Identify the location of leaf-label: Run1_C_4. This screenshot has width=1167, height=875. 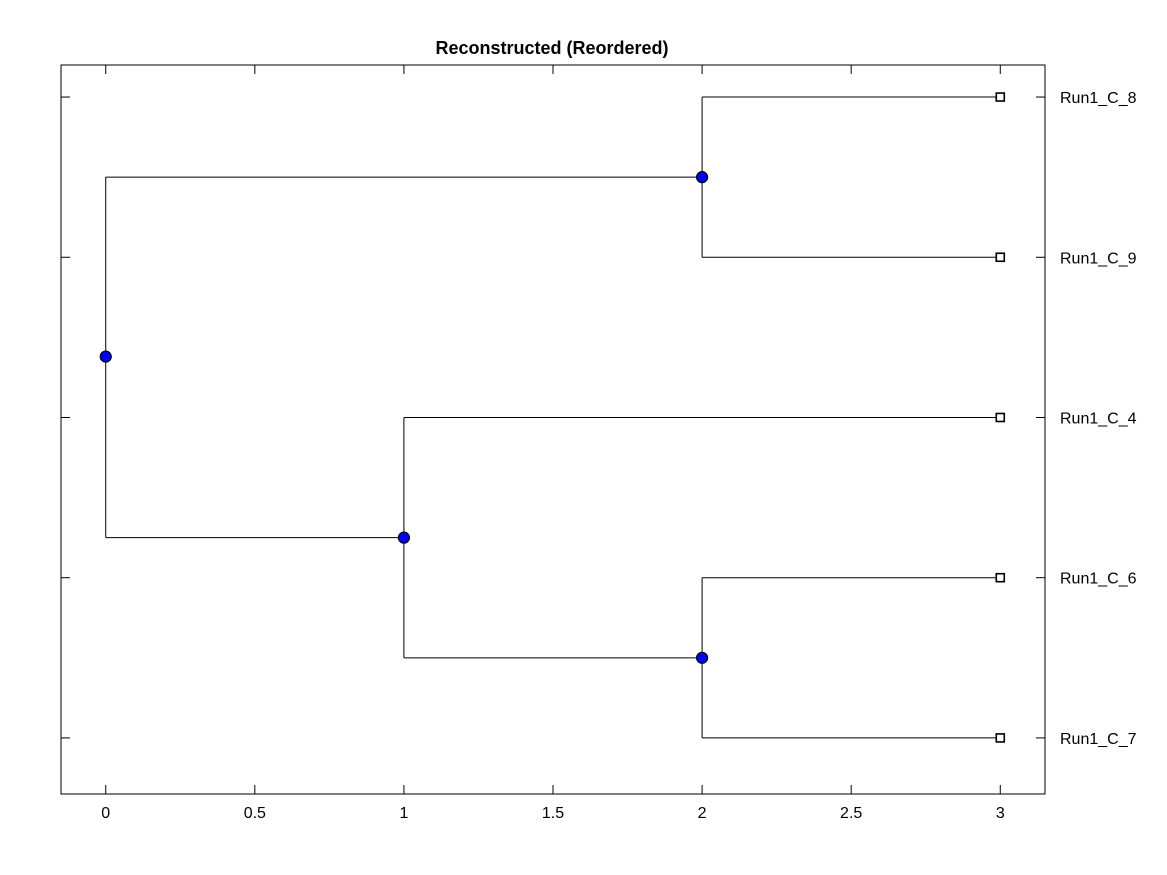
(1098, 418).